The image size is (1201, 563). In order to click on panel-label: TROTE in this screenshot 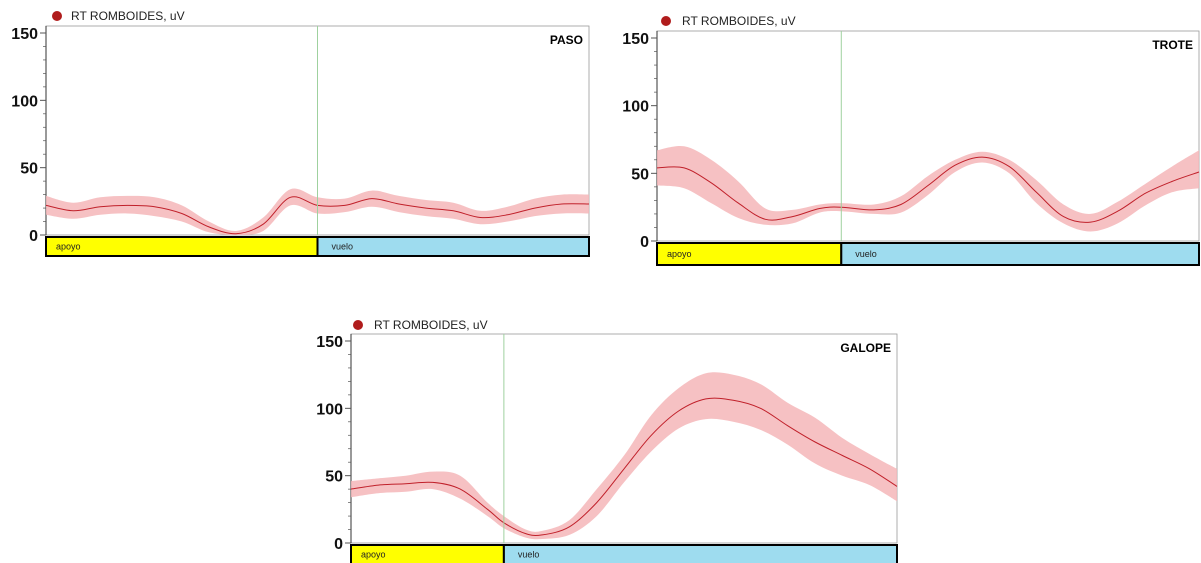, I will do `click(1172, 45)`.